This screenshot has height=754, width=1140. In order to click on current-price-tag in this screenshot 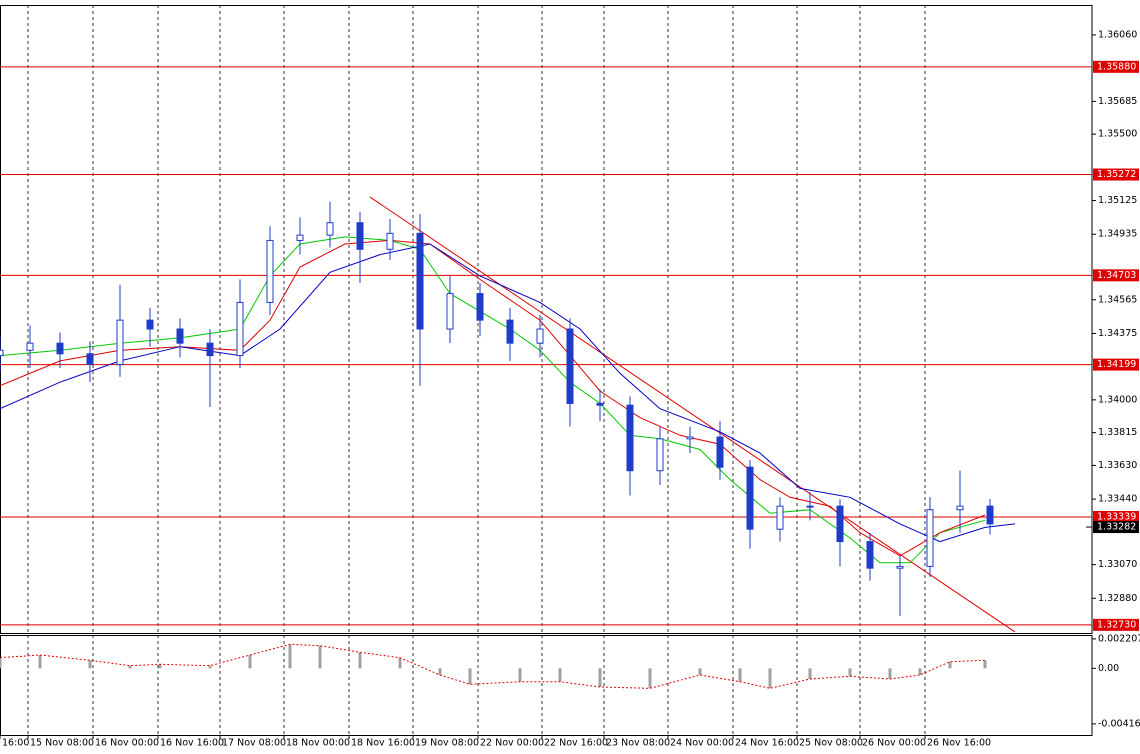, I will do `click(1116, 527)`.